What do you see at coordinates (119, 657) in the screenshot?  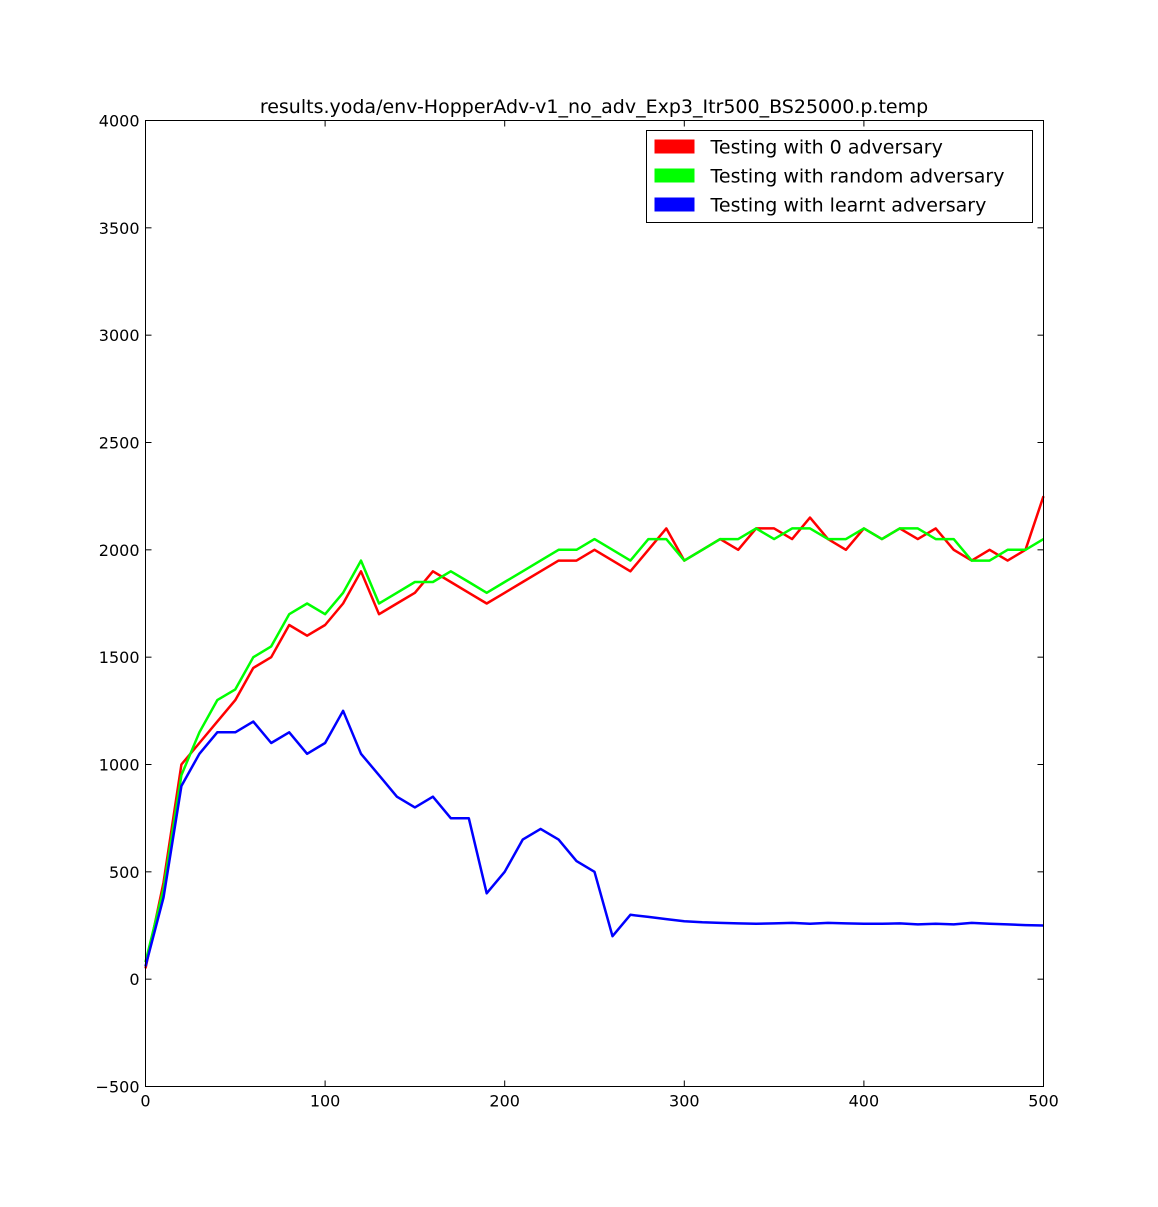 I see `y-tick-label: 1500` at bounding box center [119, 657].